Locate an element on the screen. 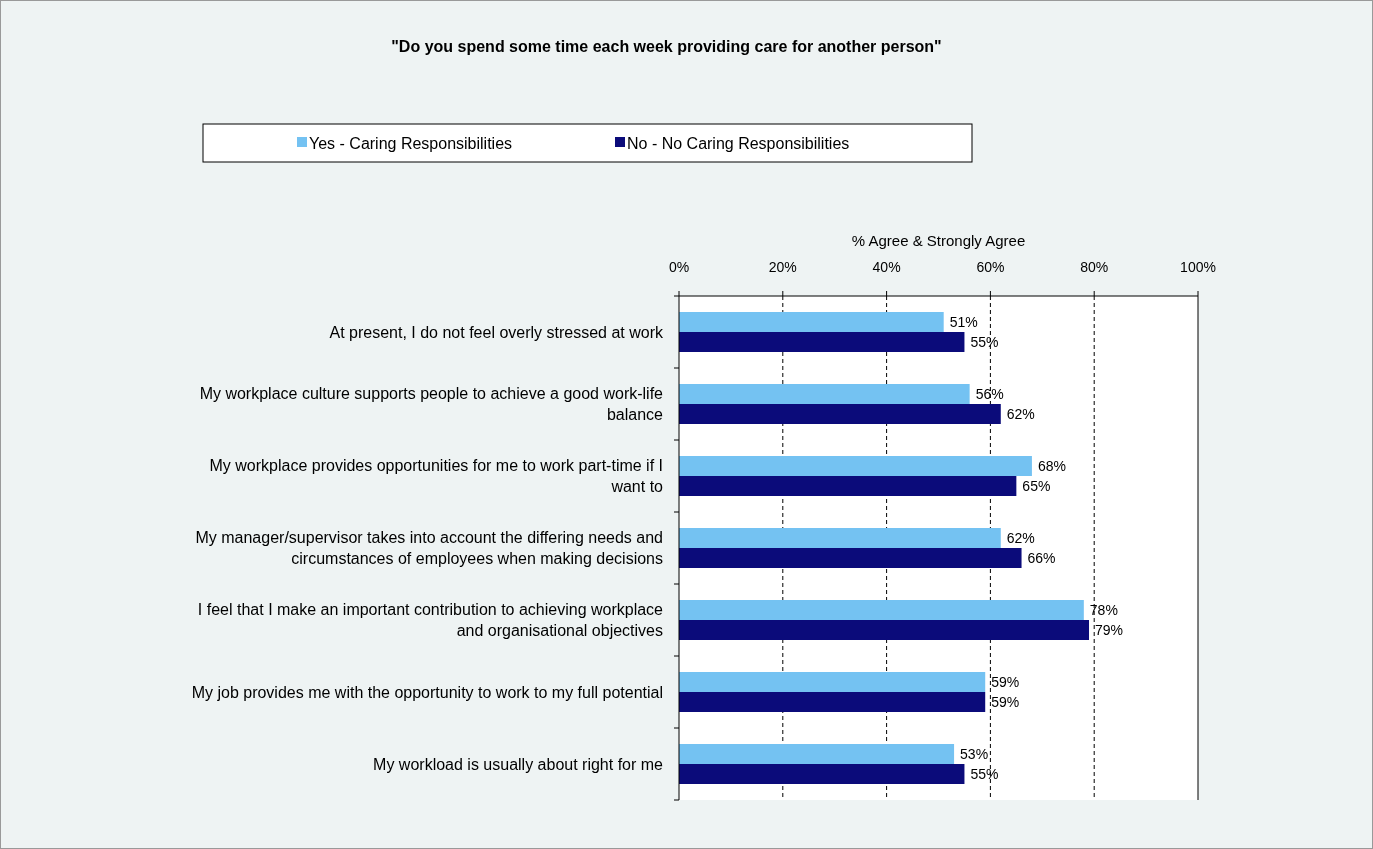  chart-title: "Do you spend some time each week providing care for another person" is located at coordinates (666, 46).